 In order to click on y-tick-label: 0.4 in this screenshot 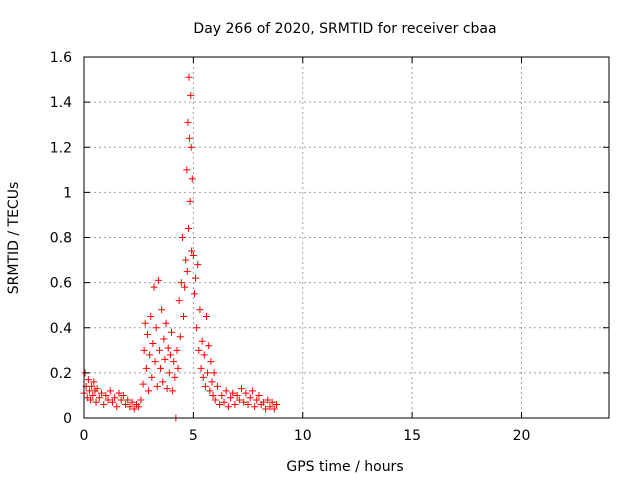, I will do `click(61, 329)`.